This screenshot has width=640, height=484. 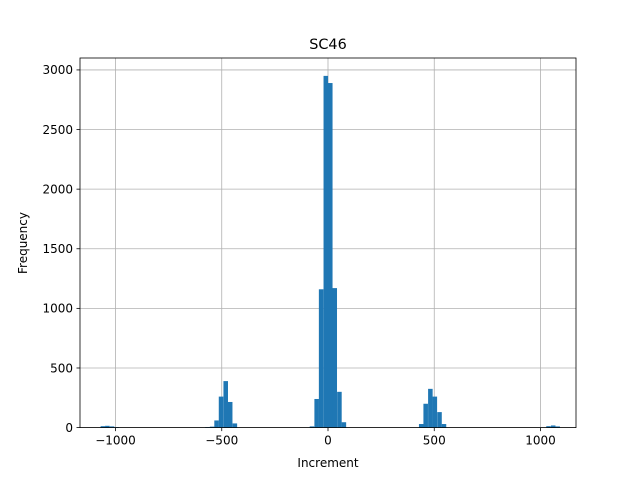 What do you see at coordinates (221, 441) in the screenshot?
I see `x-tick-label: −500` at bounding box center [221, 441].